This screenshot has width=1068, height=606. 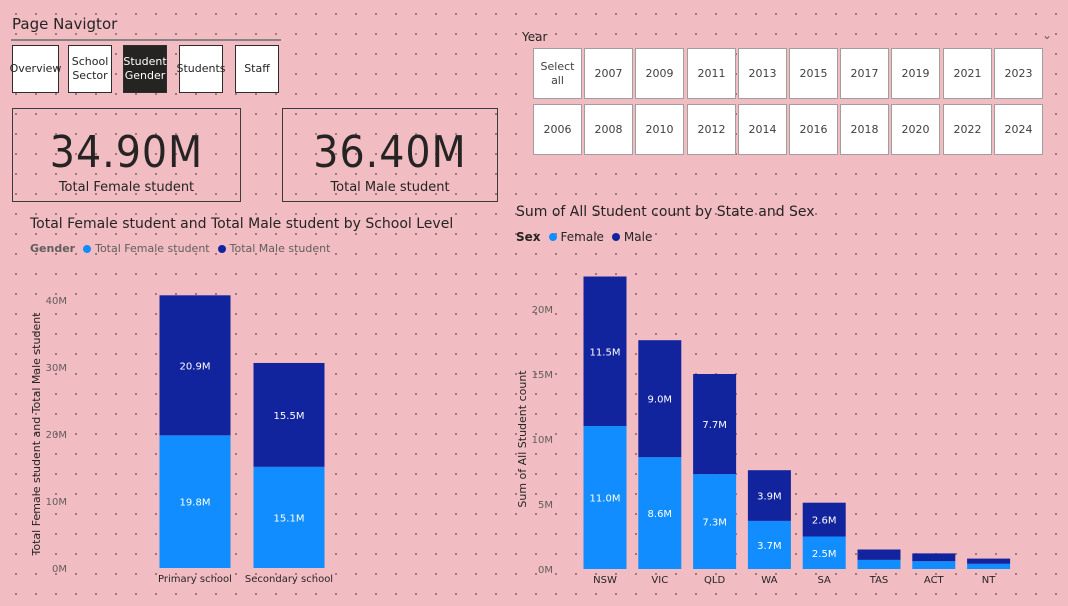 What do you see at coordinates (813, 73) in the screenshot?
I see `year-option-2015: 2015` at bounding box center [813, 73].